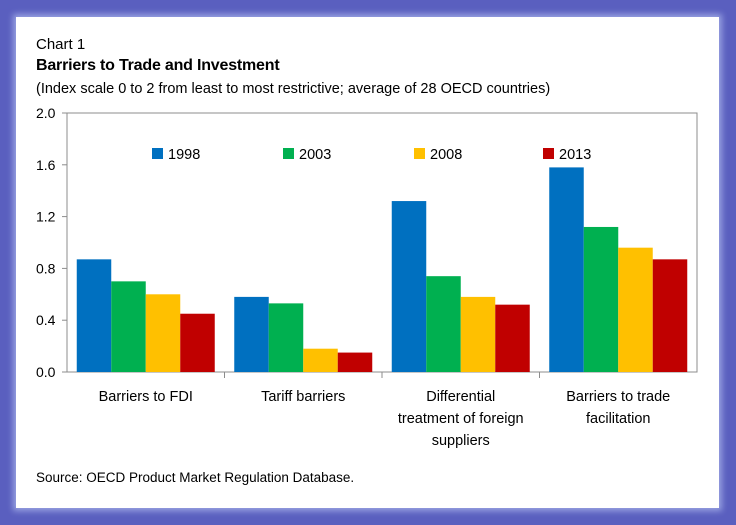  I want to click on x-category-label: Barriers to FDI, so click(146, 397).